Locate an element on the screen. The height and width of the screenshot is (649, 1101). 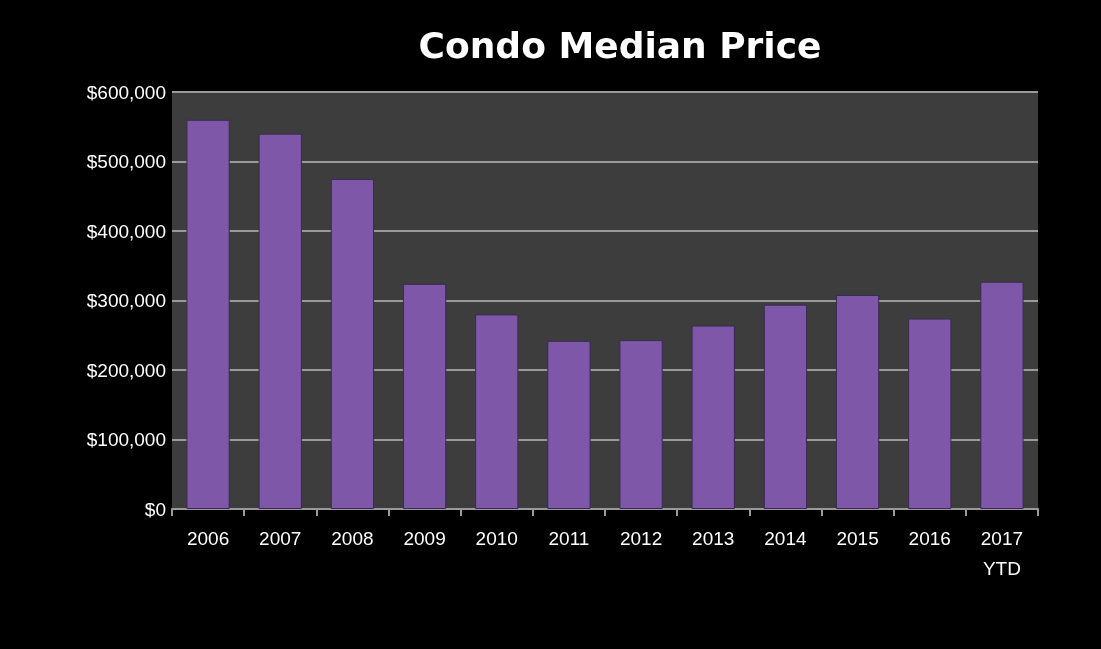
y-tick-label: $300,000 is located at coordinates (126, 300).